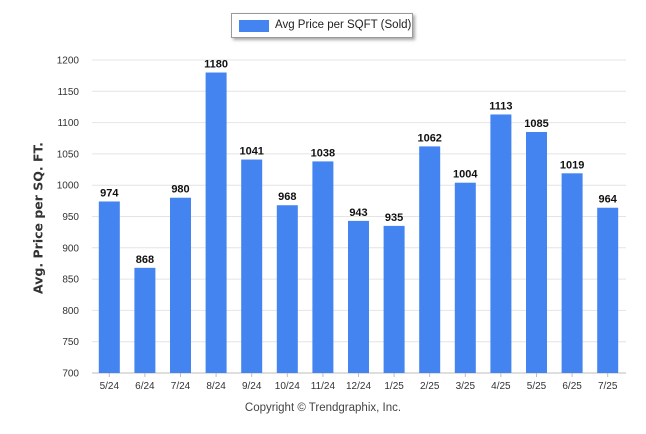 This screenshot has height=434, width=646. What do you see at coordinates (68, 61) in the screenshot?
I see `y-tick-label: 1200` at bounding box center [68, 61].